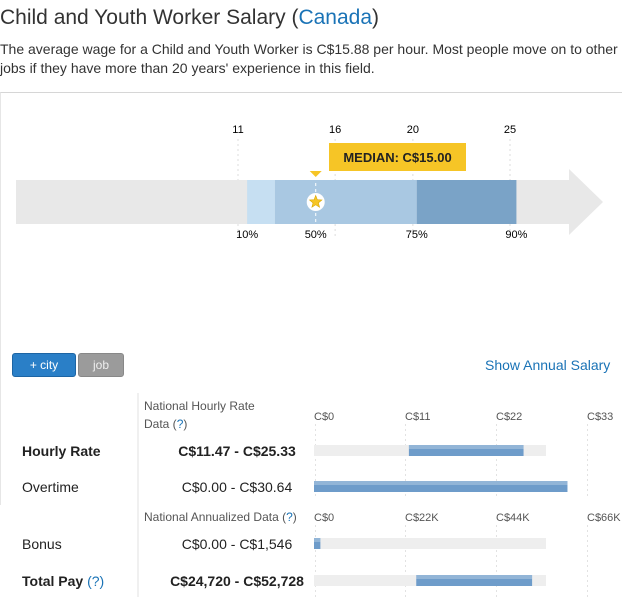  I want to click on annual-header-text: National Annualized Data (?), so click(220, 517).